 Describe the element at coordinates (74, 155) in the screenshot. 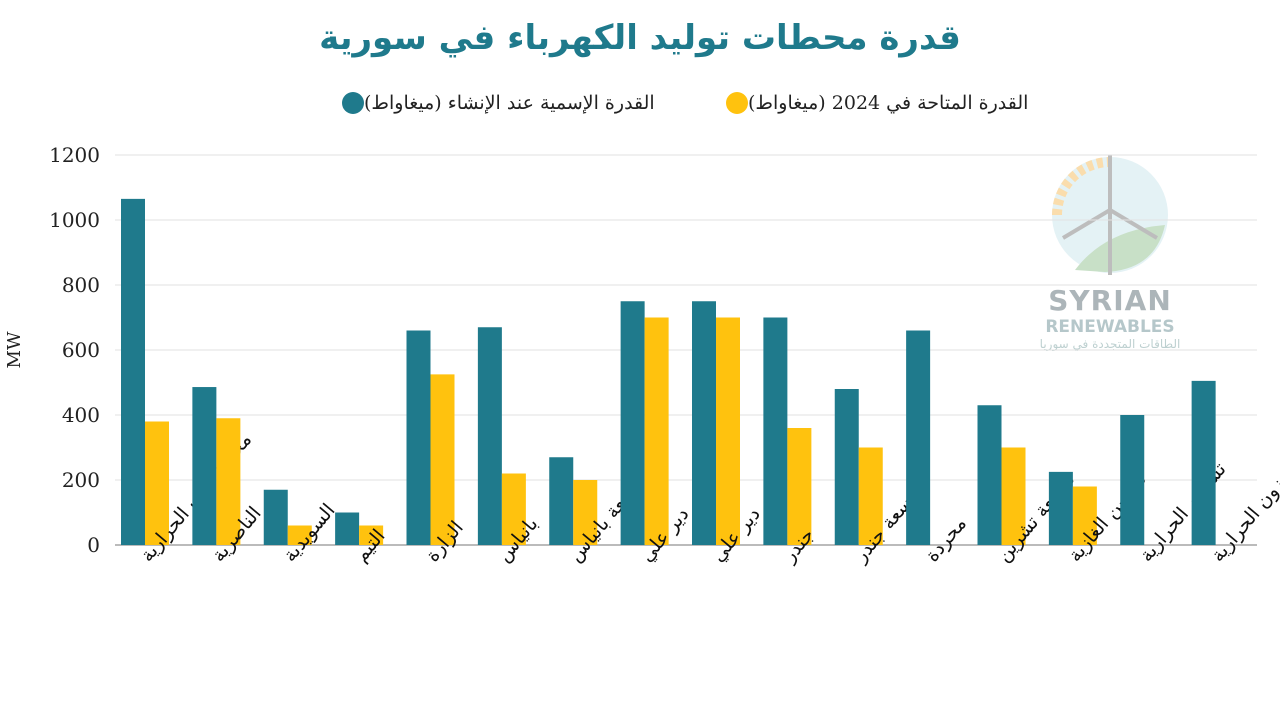

I see `y-tick-label: 1200` at that location.